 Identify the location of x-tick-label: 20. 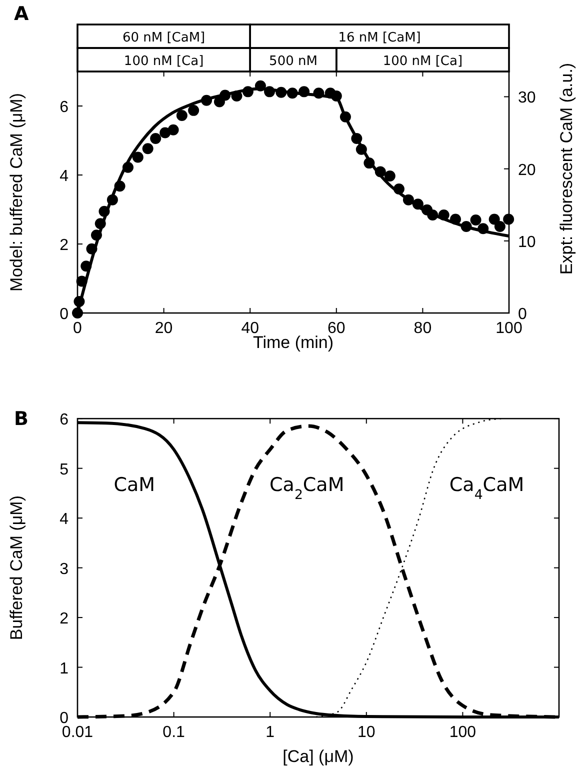
(163, 328).